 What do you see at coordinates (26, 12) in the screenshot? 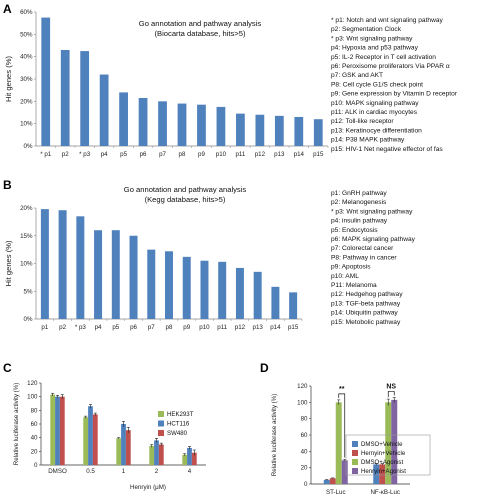
I see `y-tick-label: 60%` at bounding box center [26, 12].